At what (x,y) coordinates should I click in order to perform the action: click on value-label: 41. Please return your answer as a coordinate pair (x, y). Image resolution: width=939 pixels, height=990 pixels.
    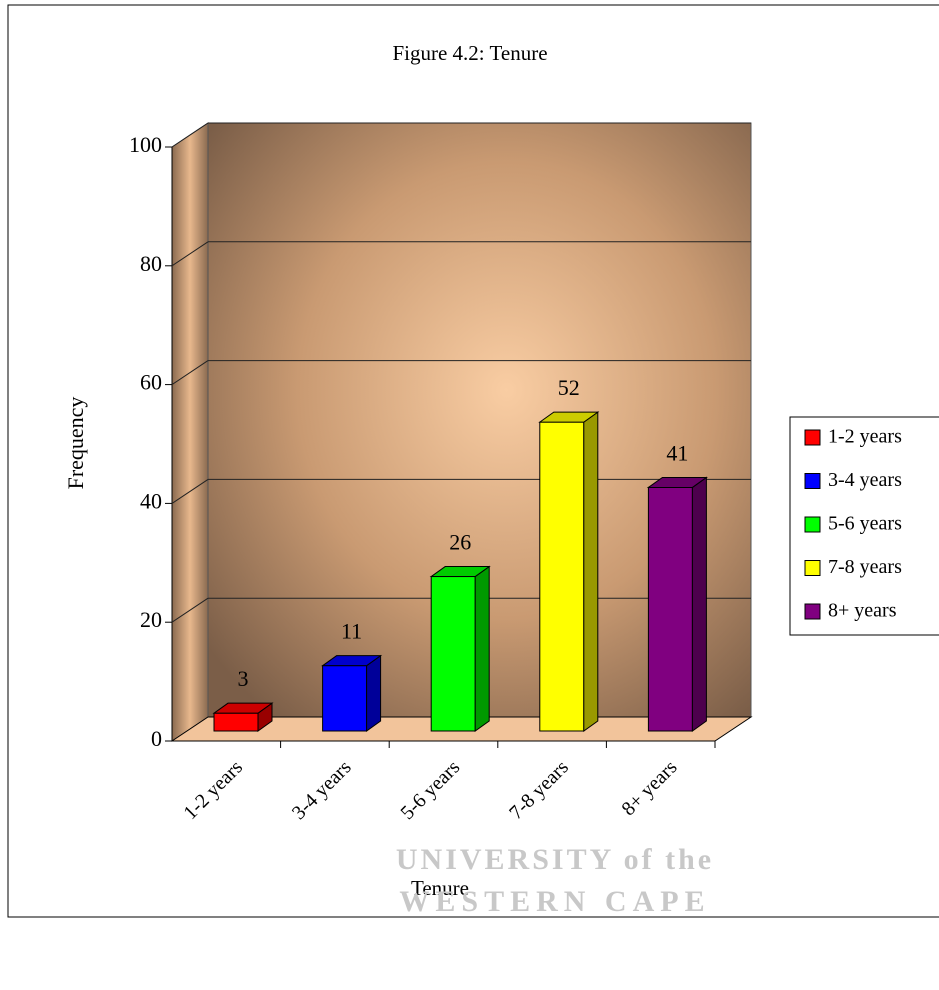
    Looking at the image, I should click on (677, 453).